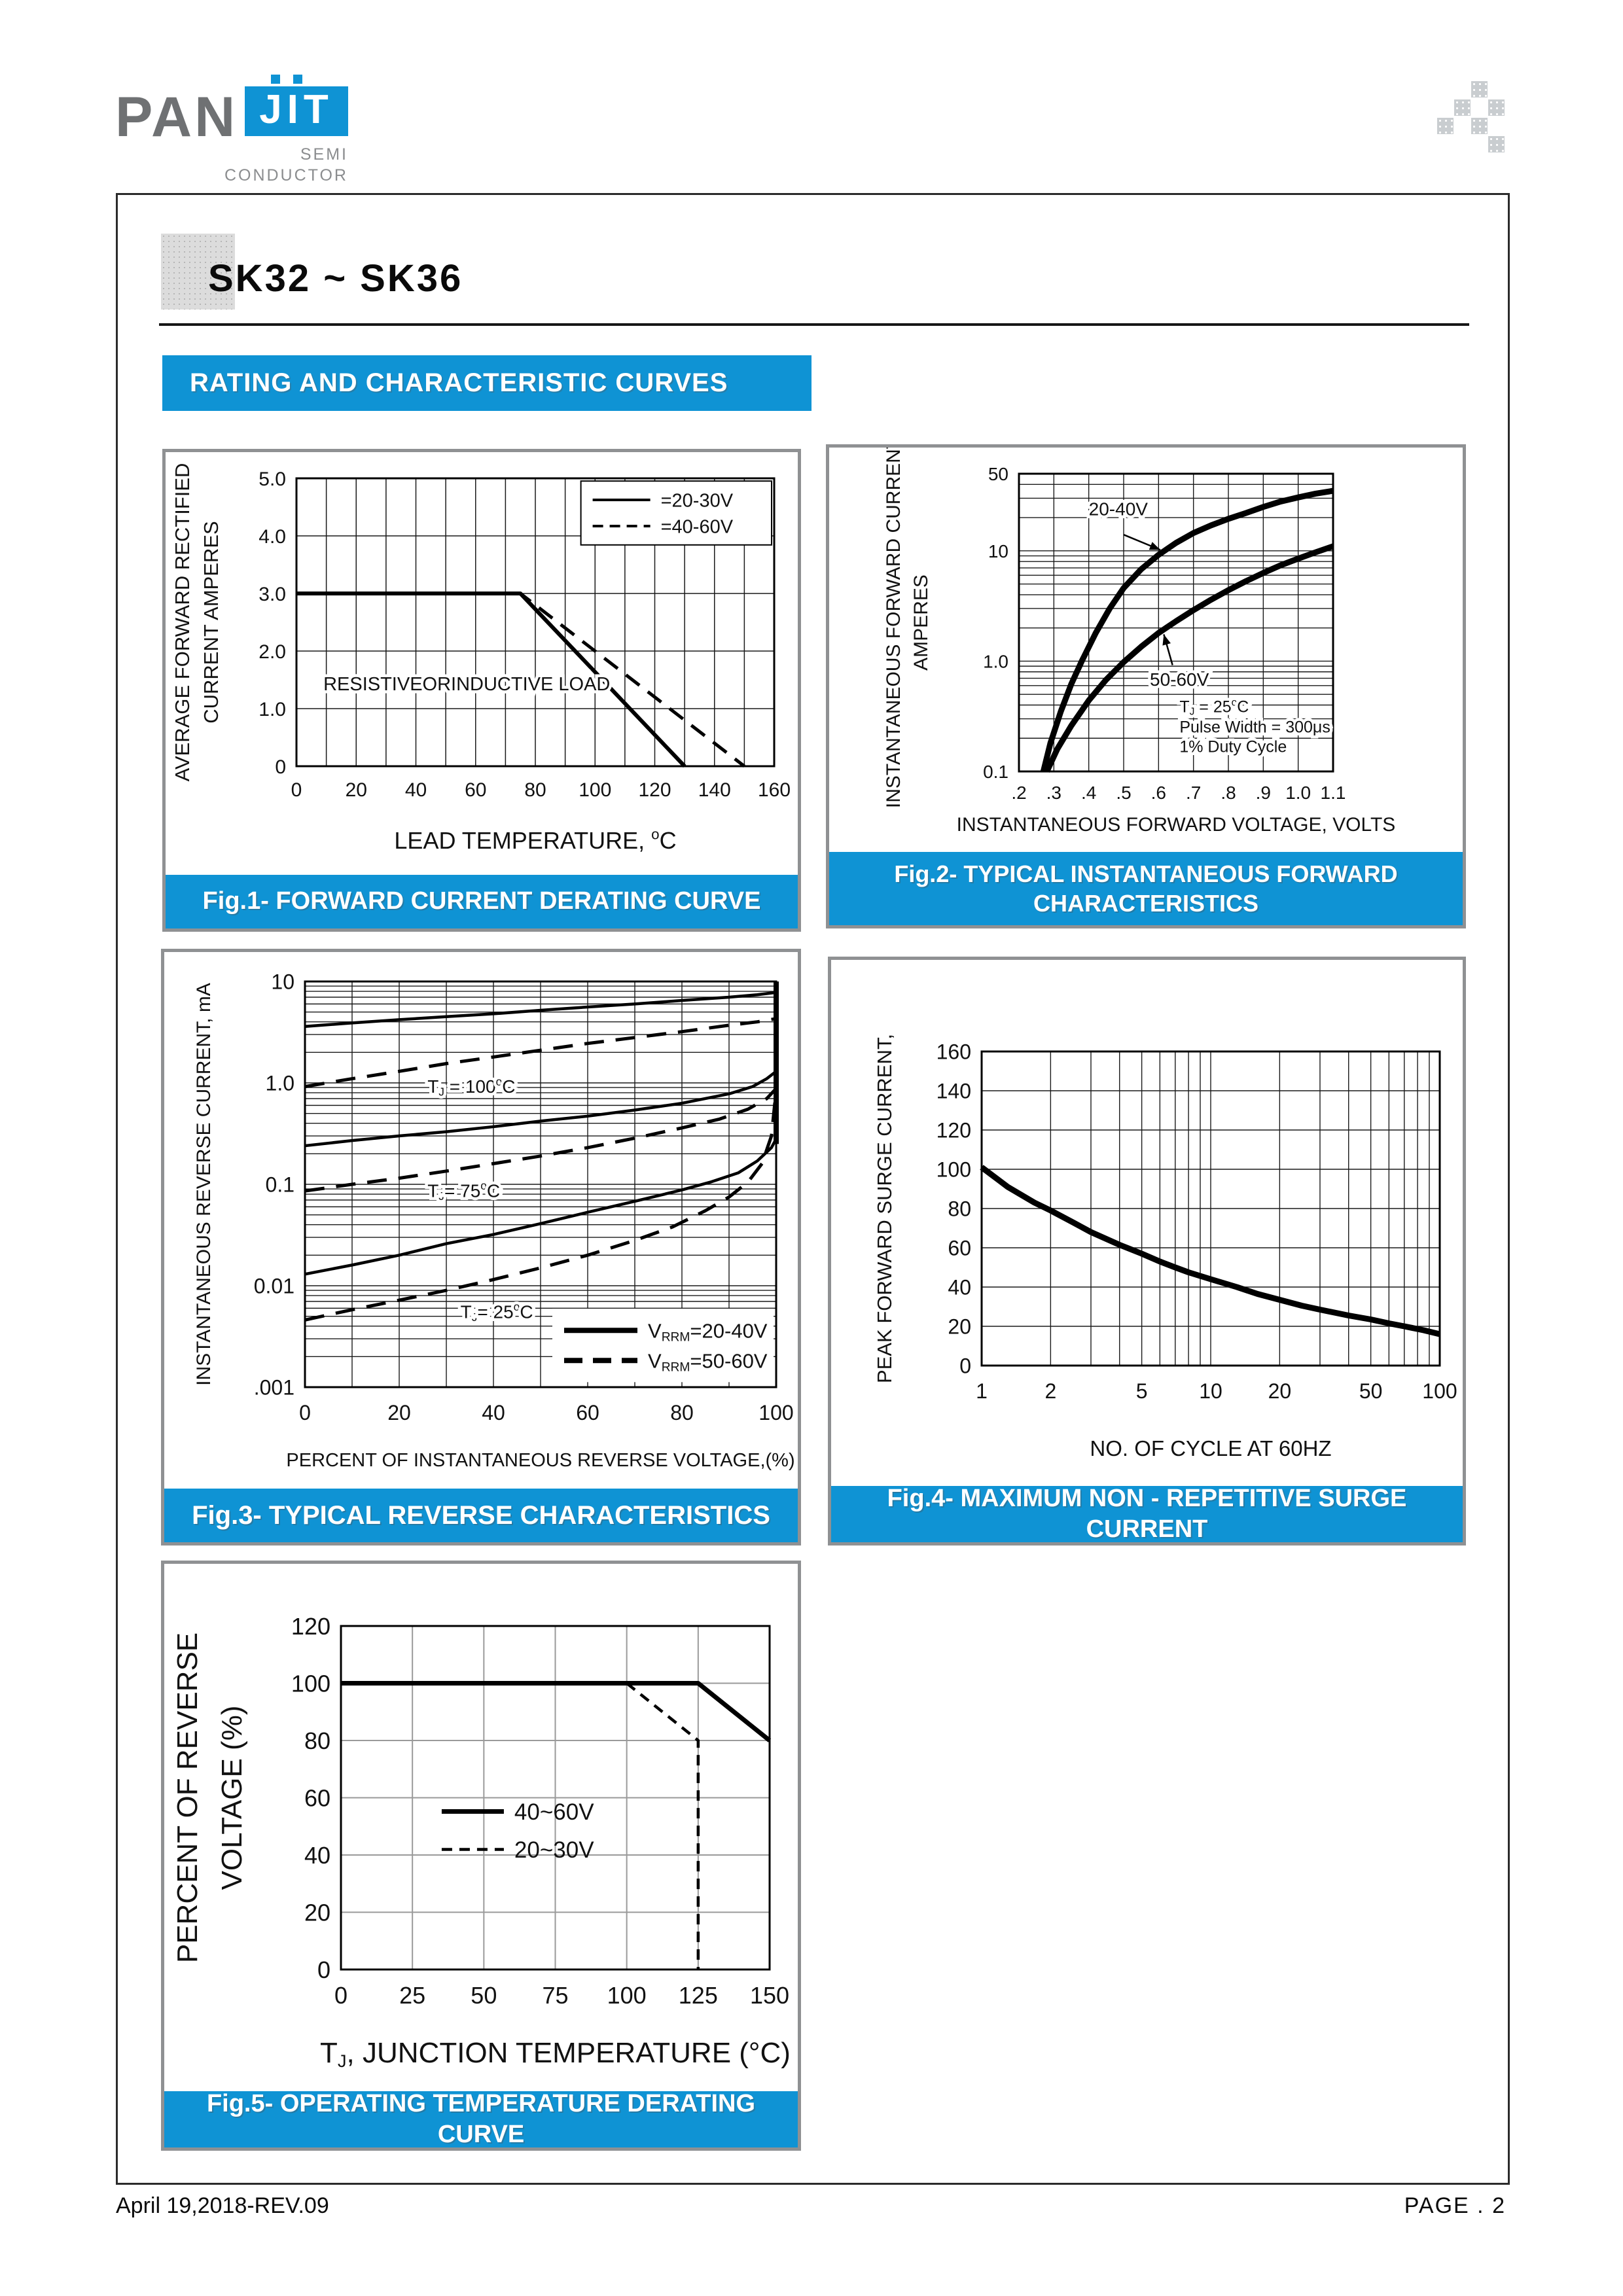 The image size is (1623, 2296). Describe the element at coordinates (1333, 793) in the screenshot. I see `svg-text: 1.1` at that location.